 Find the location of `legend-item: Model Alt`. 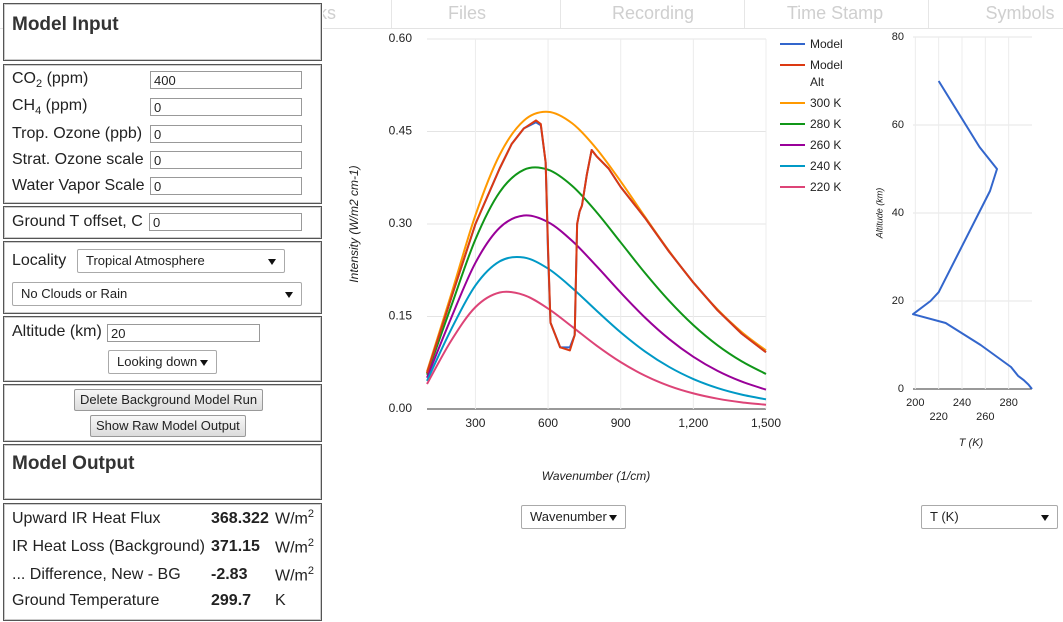

legend-item: Model Alt is located at coordinates (815, 74).